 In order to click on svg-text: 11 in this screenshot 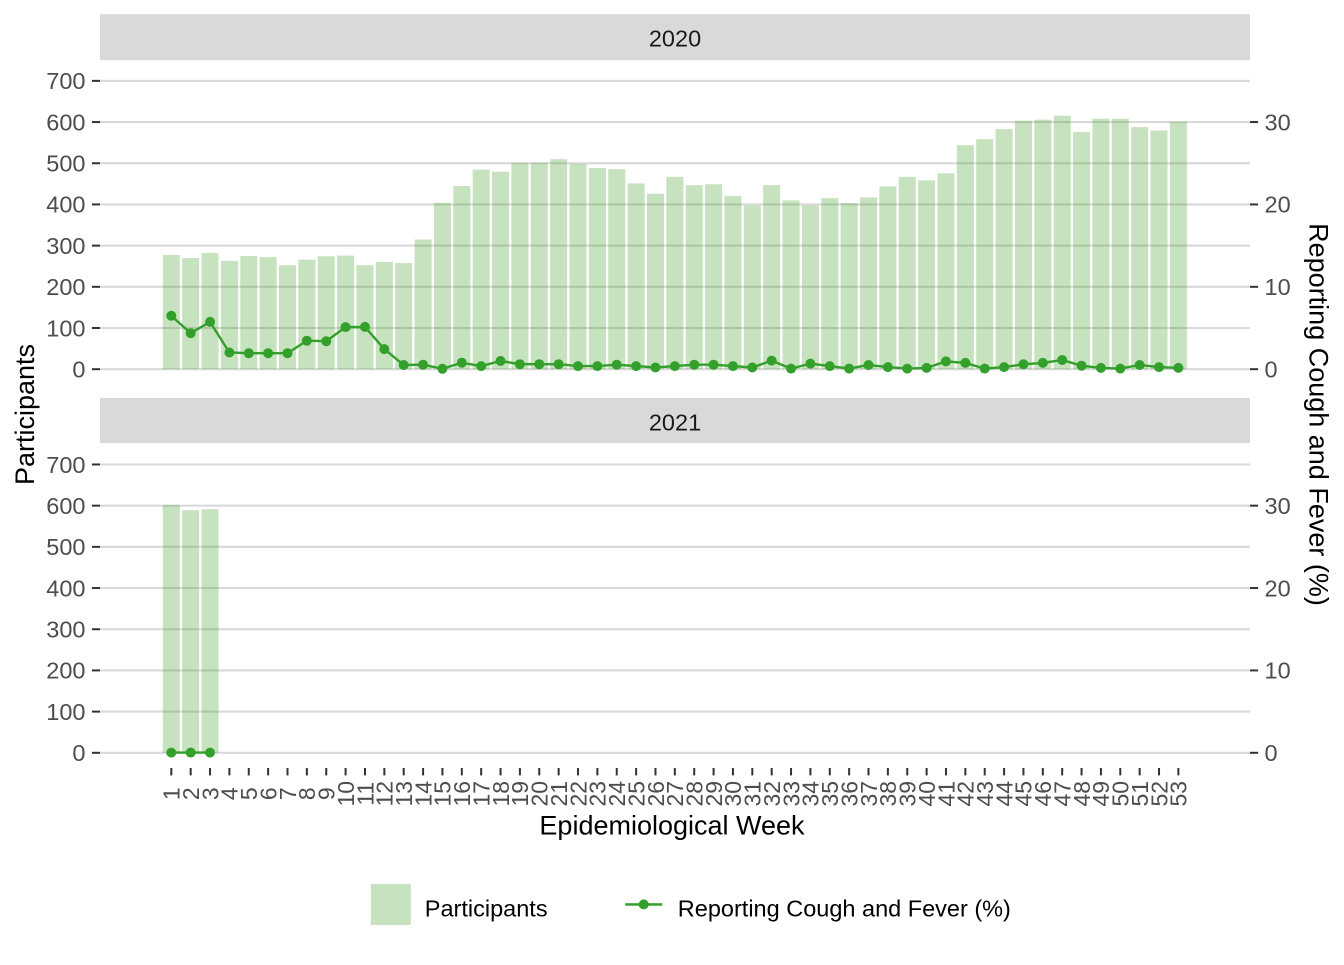, I will do `click(365, 794)`.